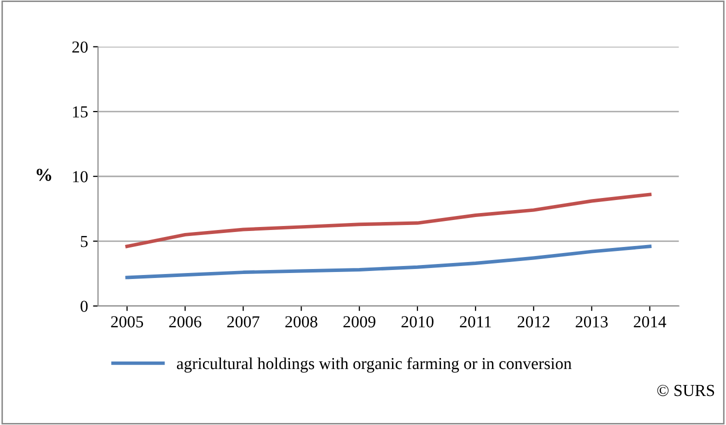 Image resolution: width=726 pixels, height=425 pixels. What do you see at coordinates (185, 322) in the screenshot?
I see `x-tick-label: 2006` at bounding box center [185, 322].